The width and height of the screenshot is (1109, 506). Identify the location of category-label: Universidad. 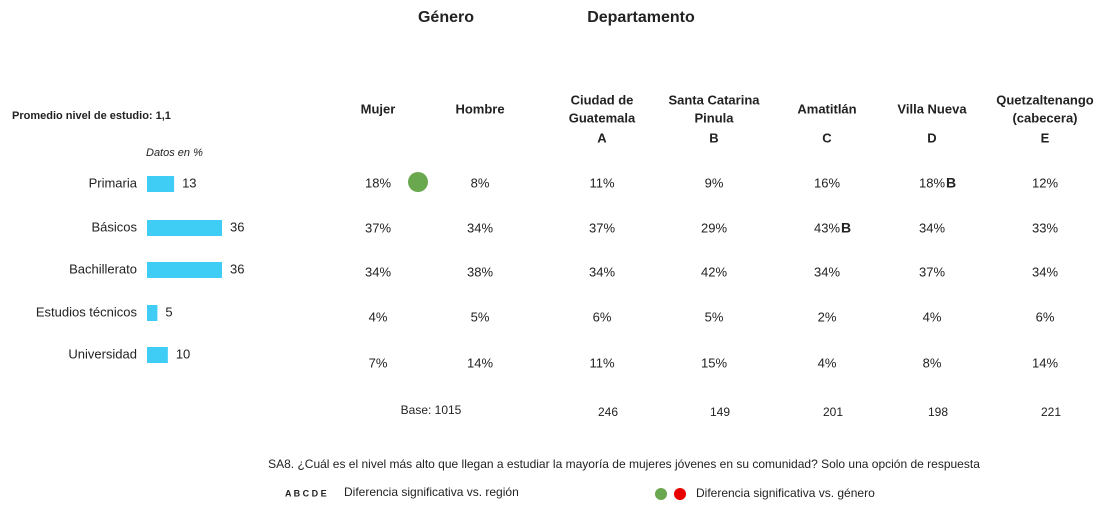
(102, 353).